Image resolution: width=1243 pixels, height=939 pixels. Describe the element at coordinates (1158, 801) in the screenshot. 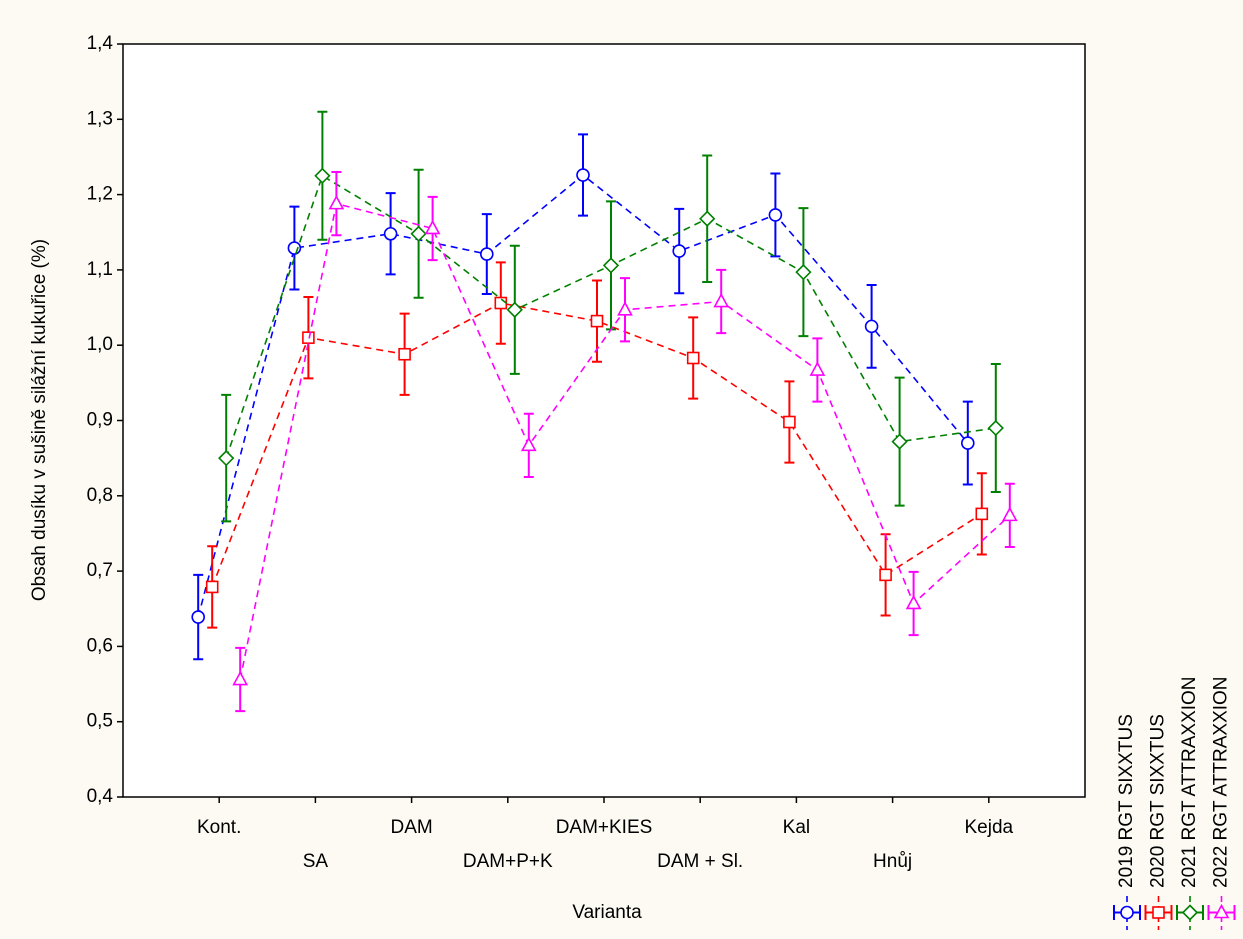

I see `legend-label: 2020 RGT SIXXTUS` at that location.